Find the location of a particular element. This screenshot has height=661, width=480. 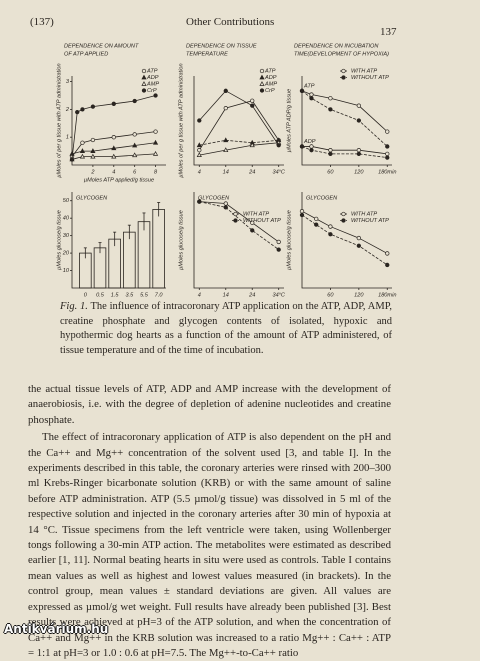

x-tick-label: 120 is located at coordinates (359, 172).